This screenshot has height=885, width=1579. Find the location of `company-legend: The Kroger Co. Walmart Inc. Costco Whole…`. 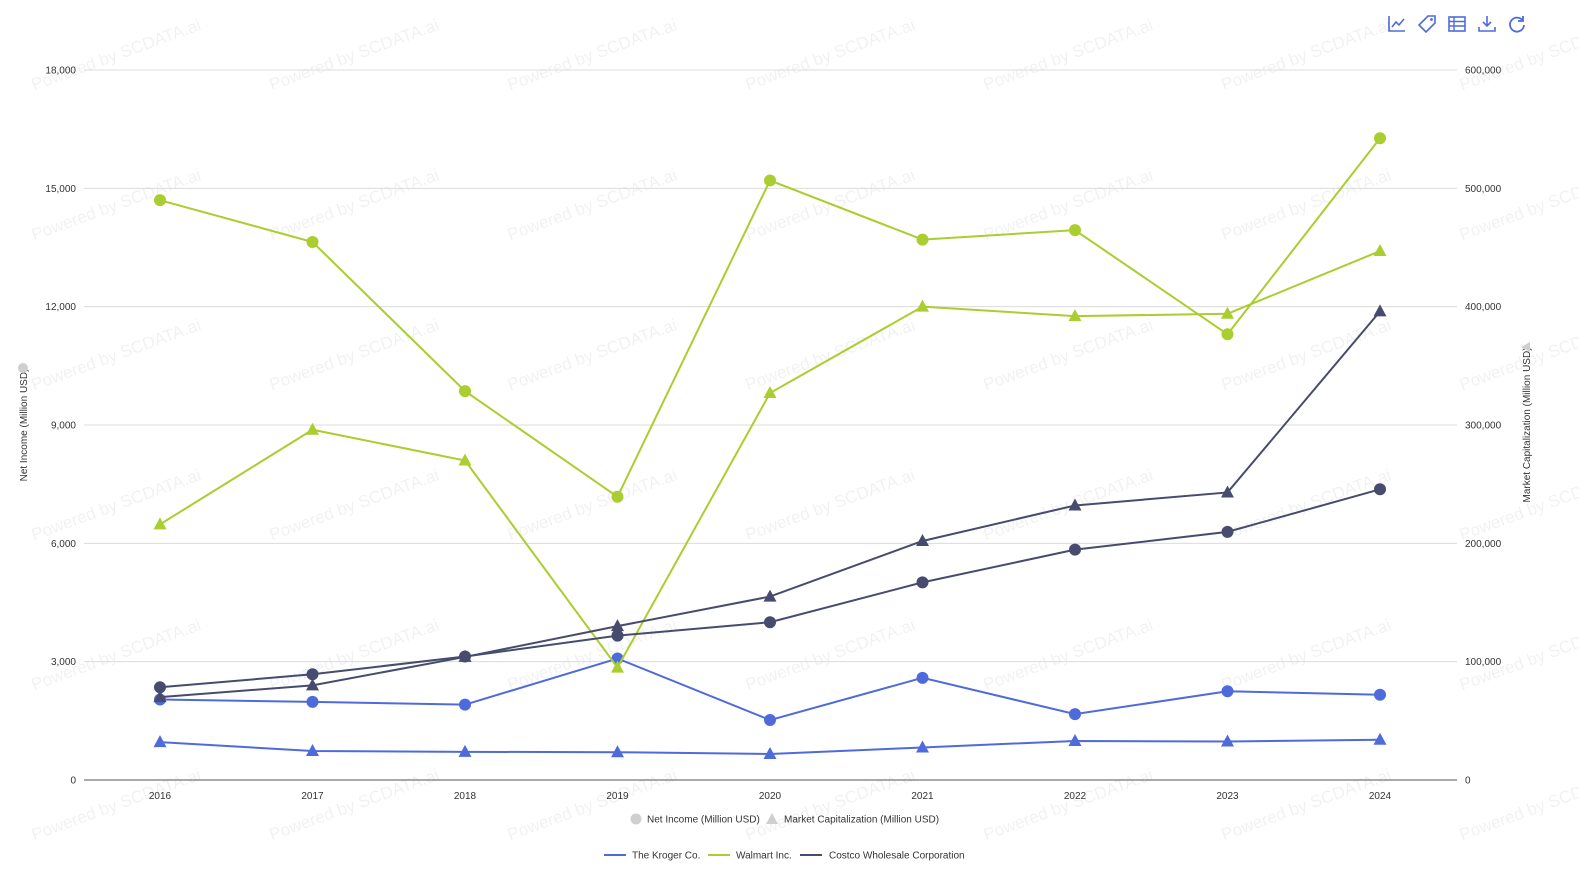

company-legend: The Kroger Co. Walmart Inc. Costco Whole… is located at coordinates (784, 856).